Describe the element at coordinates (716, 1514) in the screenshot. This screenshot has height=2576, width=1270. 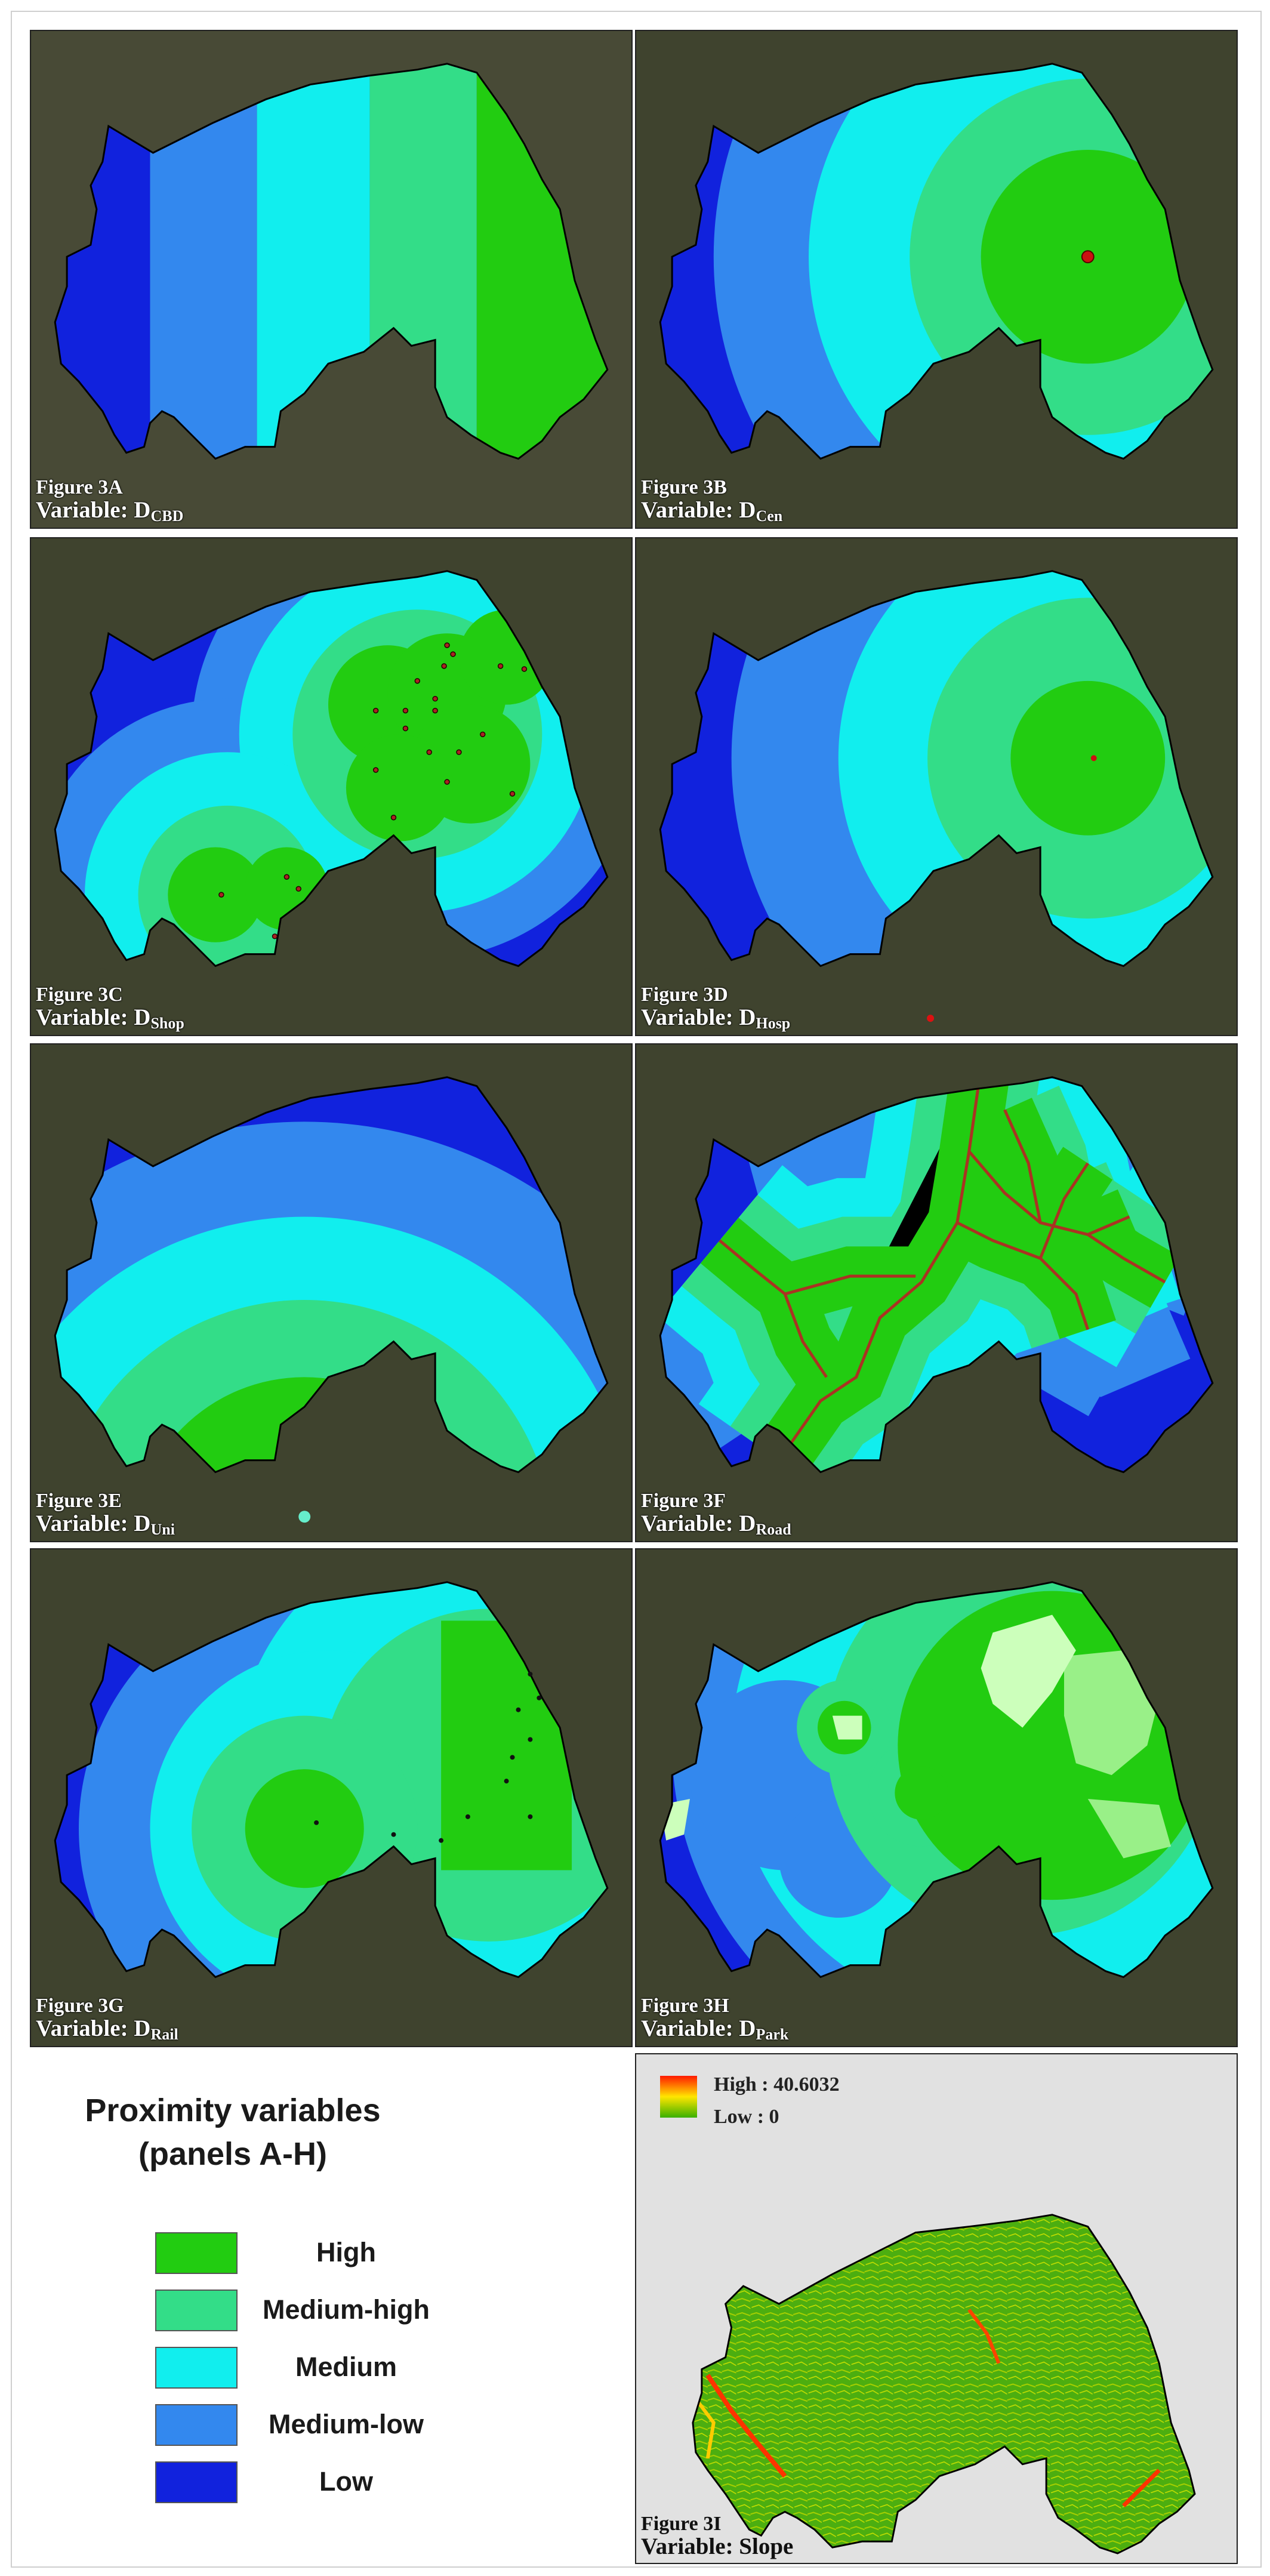
I see `caption-3f: Figure 3F Variable: DRoad` at that location.